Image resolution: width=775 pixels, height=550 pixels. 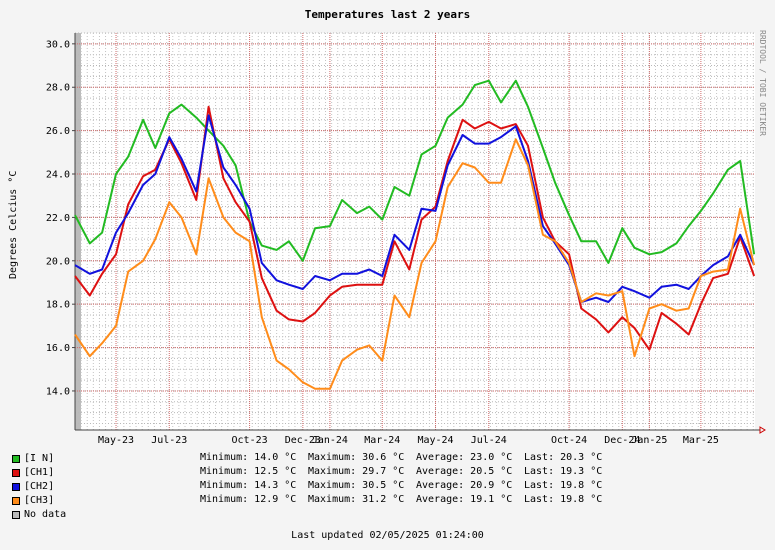 I want to click on y-tick-label: 22.0, so click(x=58, y=218).